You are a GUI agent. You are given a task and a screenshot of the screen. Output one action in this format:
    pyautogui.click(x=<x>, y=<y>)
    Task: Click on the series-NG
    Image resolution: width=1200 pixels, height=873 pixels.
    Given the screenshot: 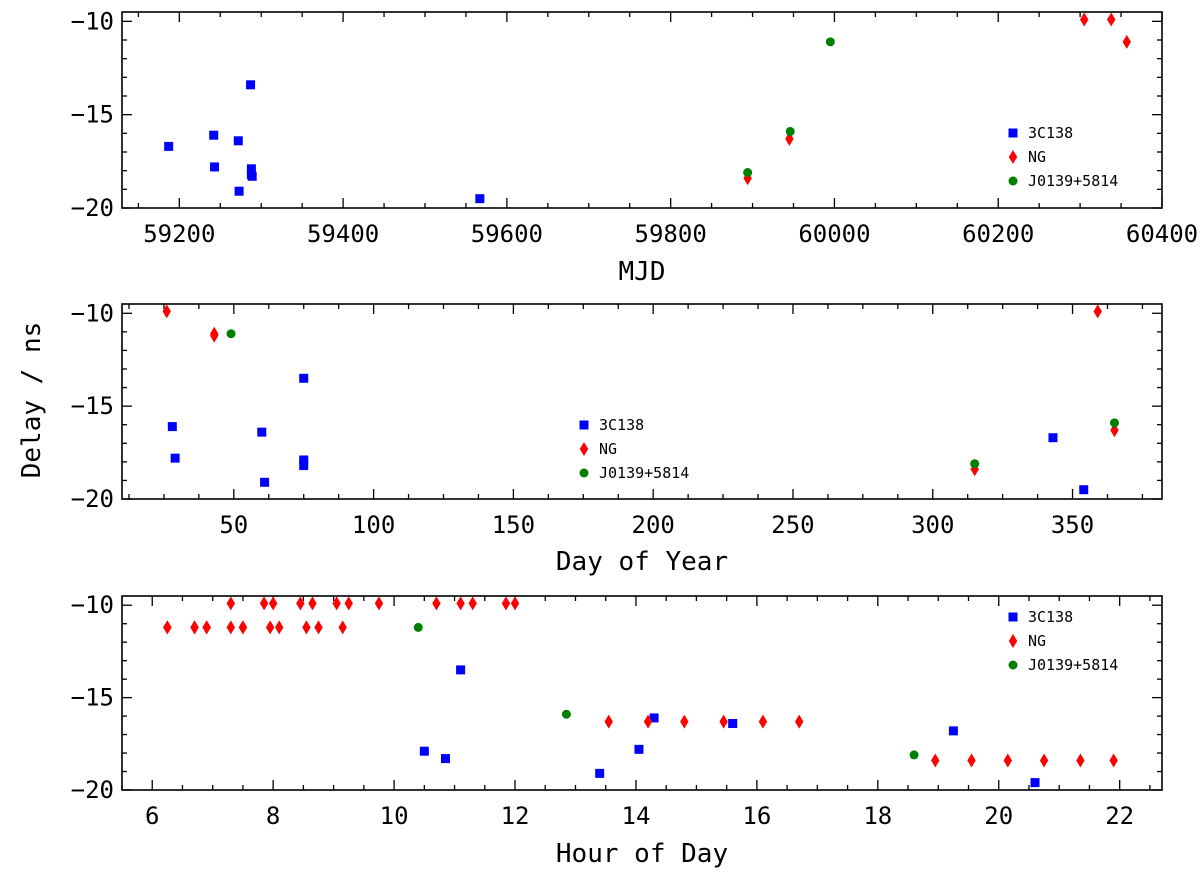 What is the action you would take?
    pyautogui.click(x=937, y=99)
    